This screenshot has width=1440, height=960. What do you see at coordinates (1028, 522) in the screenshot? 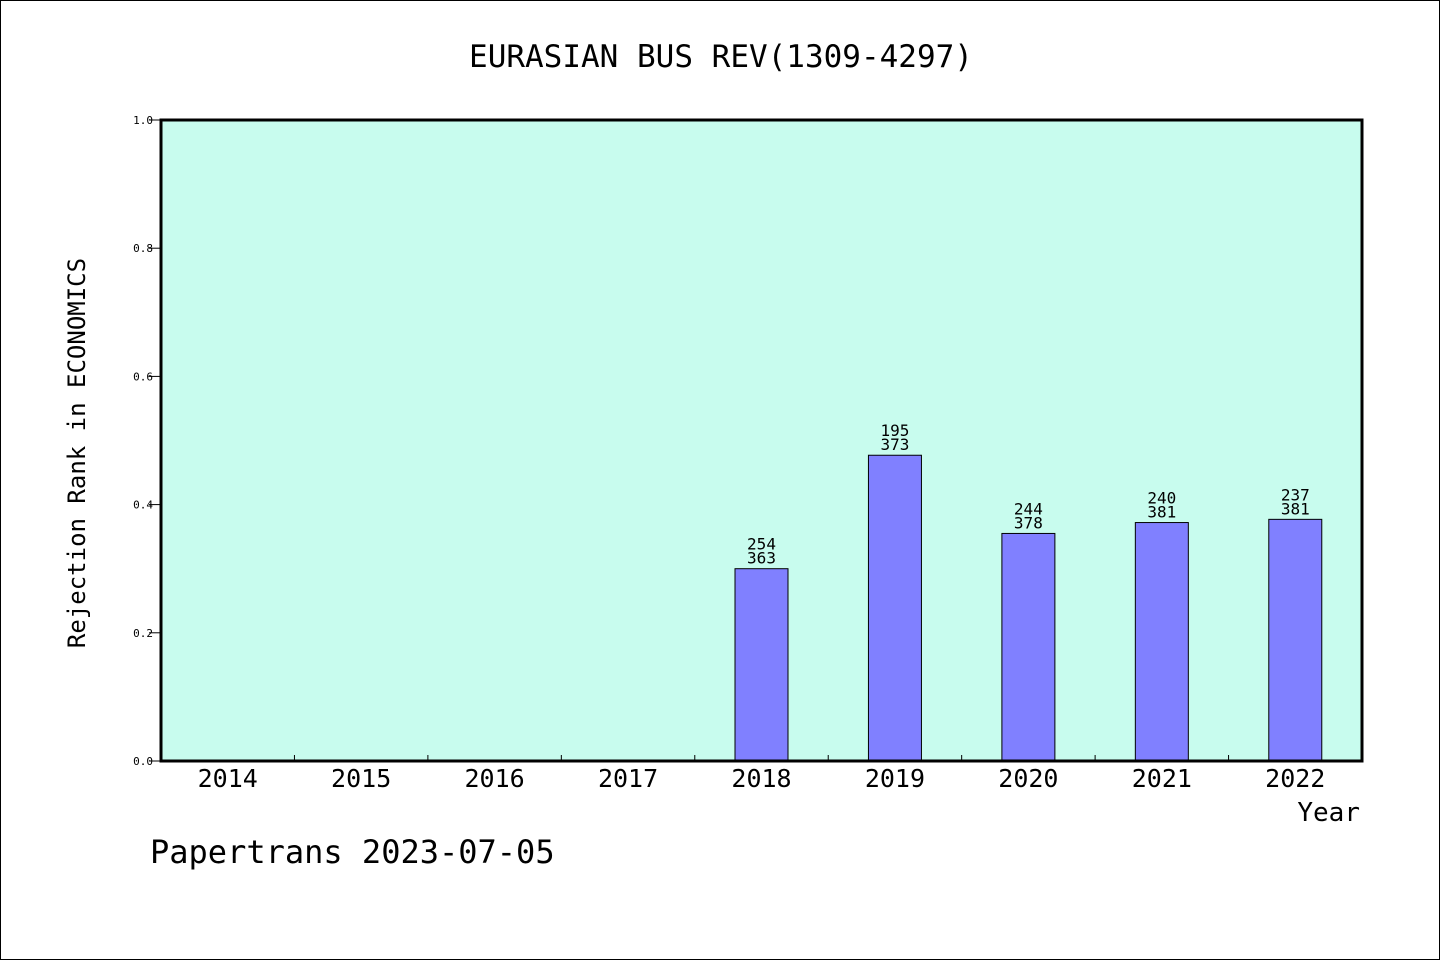
I see `data-label-bottom-2020: 378` at bounding box center [1028, 522].